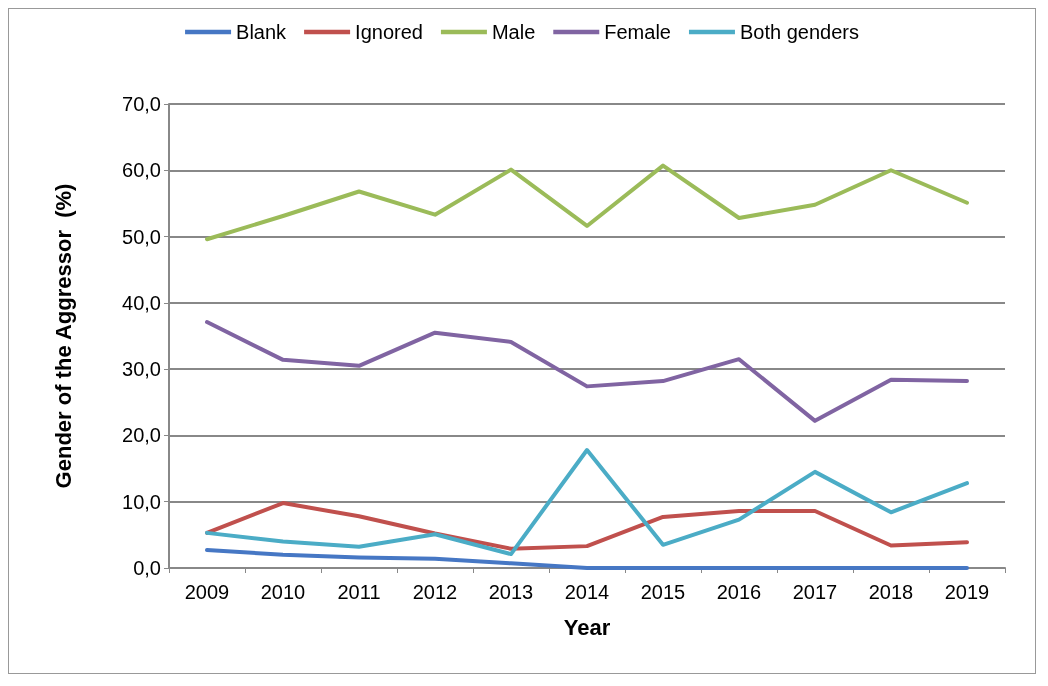 The height and width of the screenshot is (686, 1048). I want to click on x-axis-title: Year, so click(587, 627).